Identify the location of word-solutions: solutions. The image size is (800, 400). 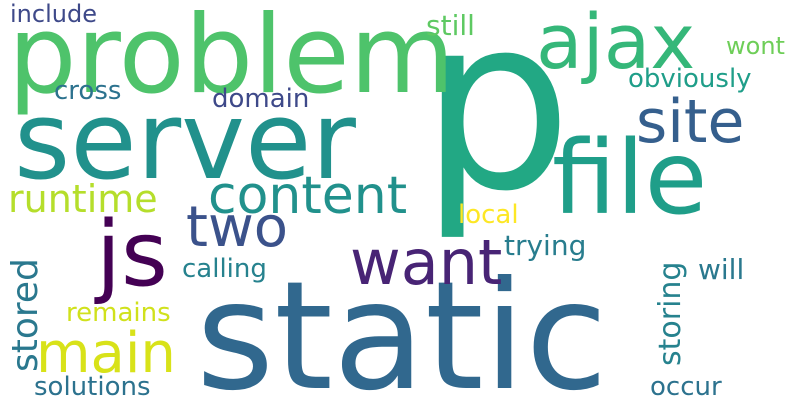
(92, 386).